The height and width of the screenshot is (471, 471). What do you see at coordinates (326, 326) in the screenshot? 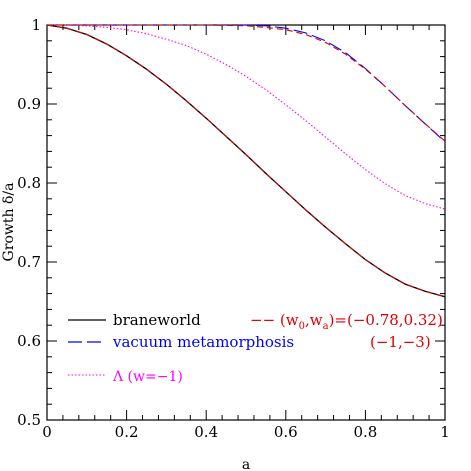
I see `legend-label-w0-wa-sub-a: a` at bounding box center [326, 326].